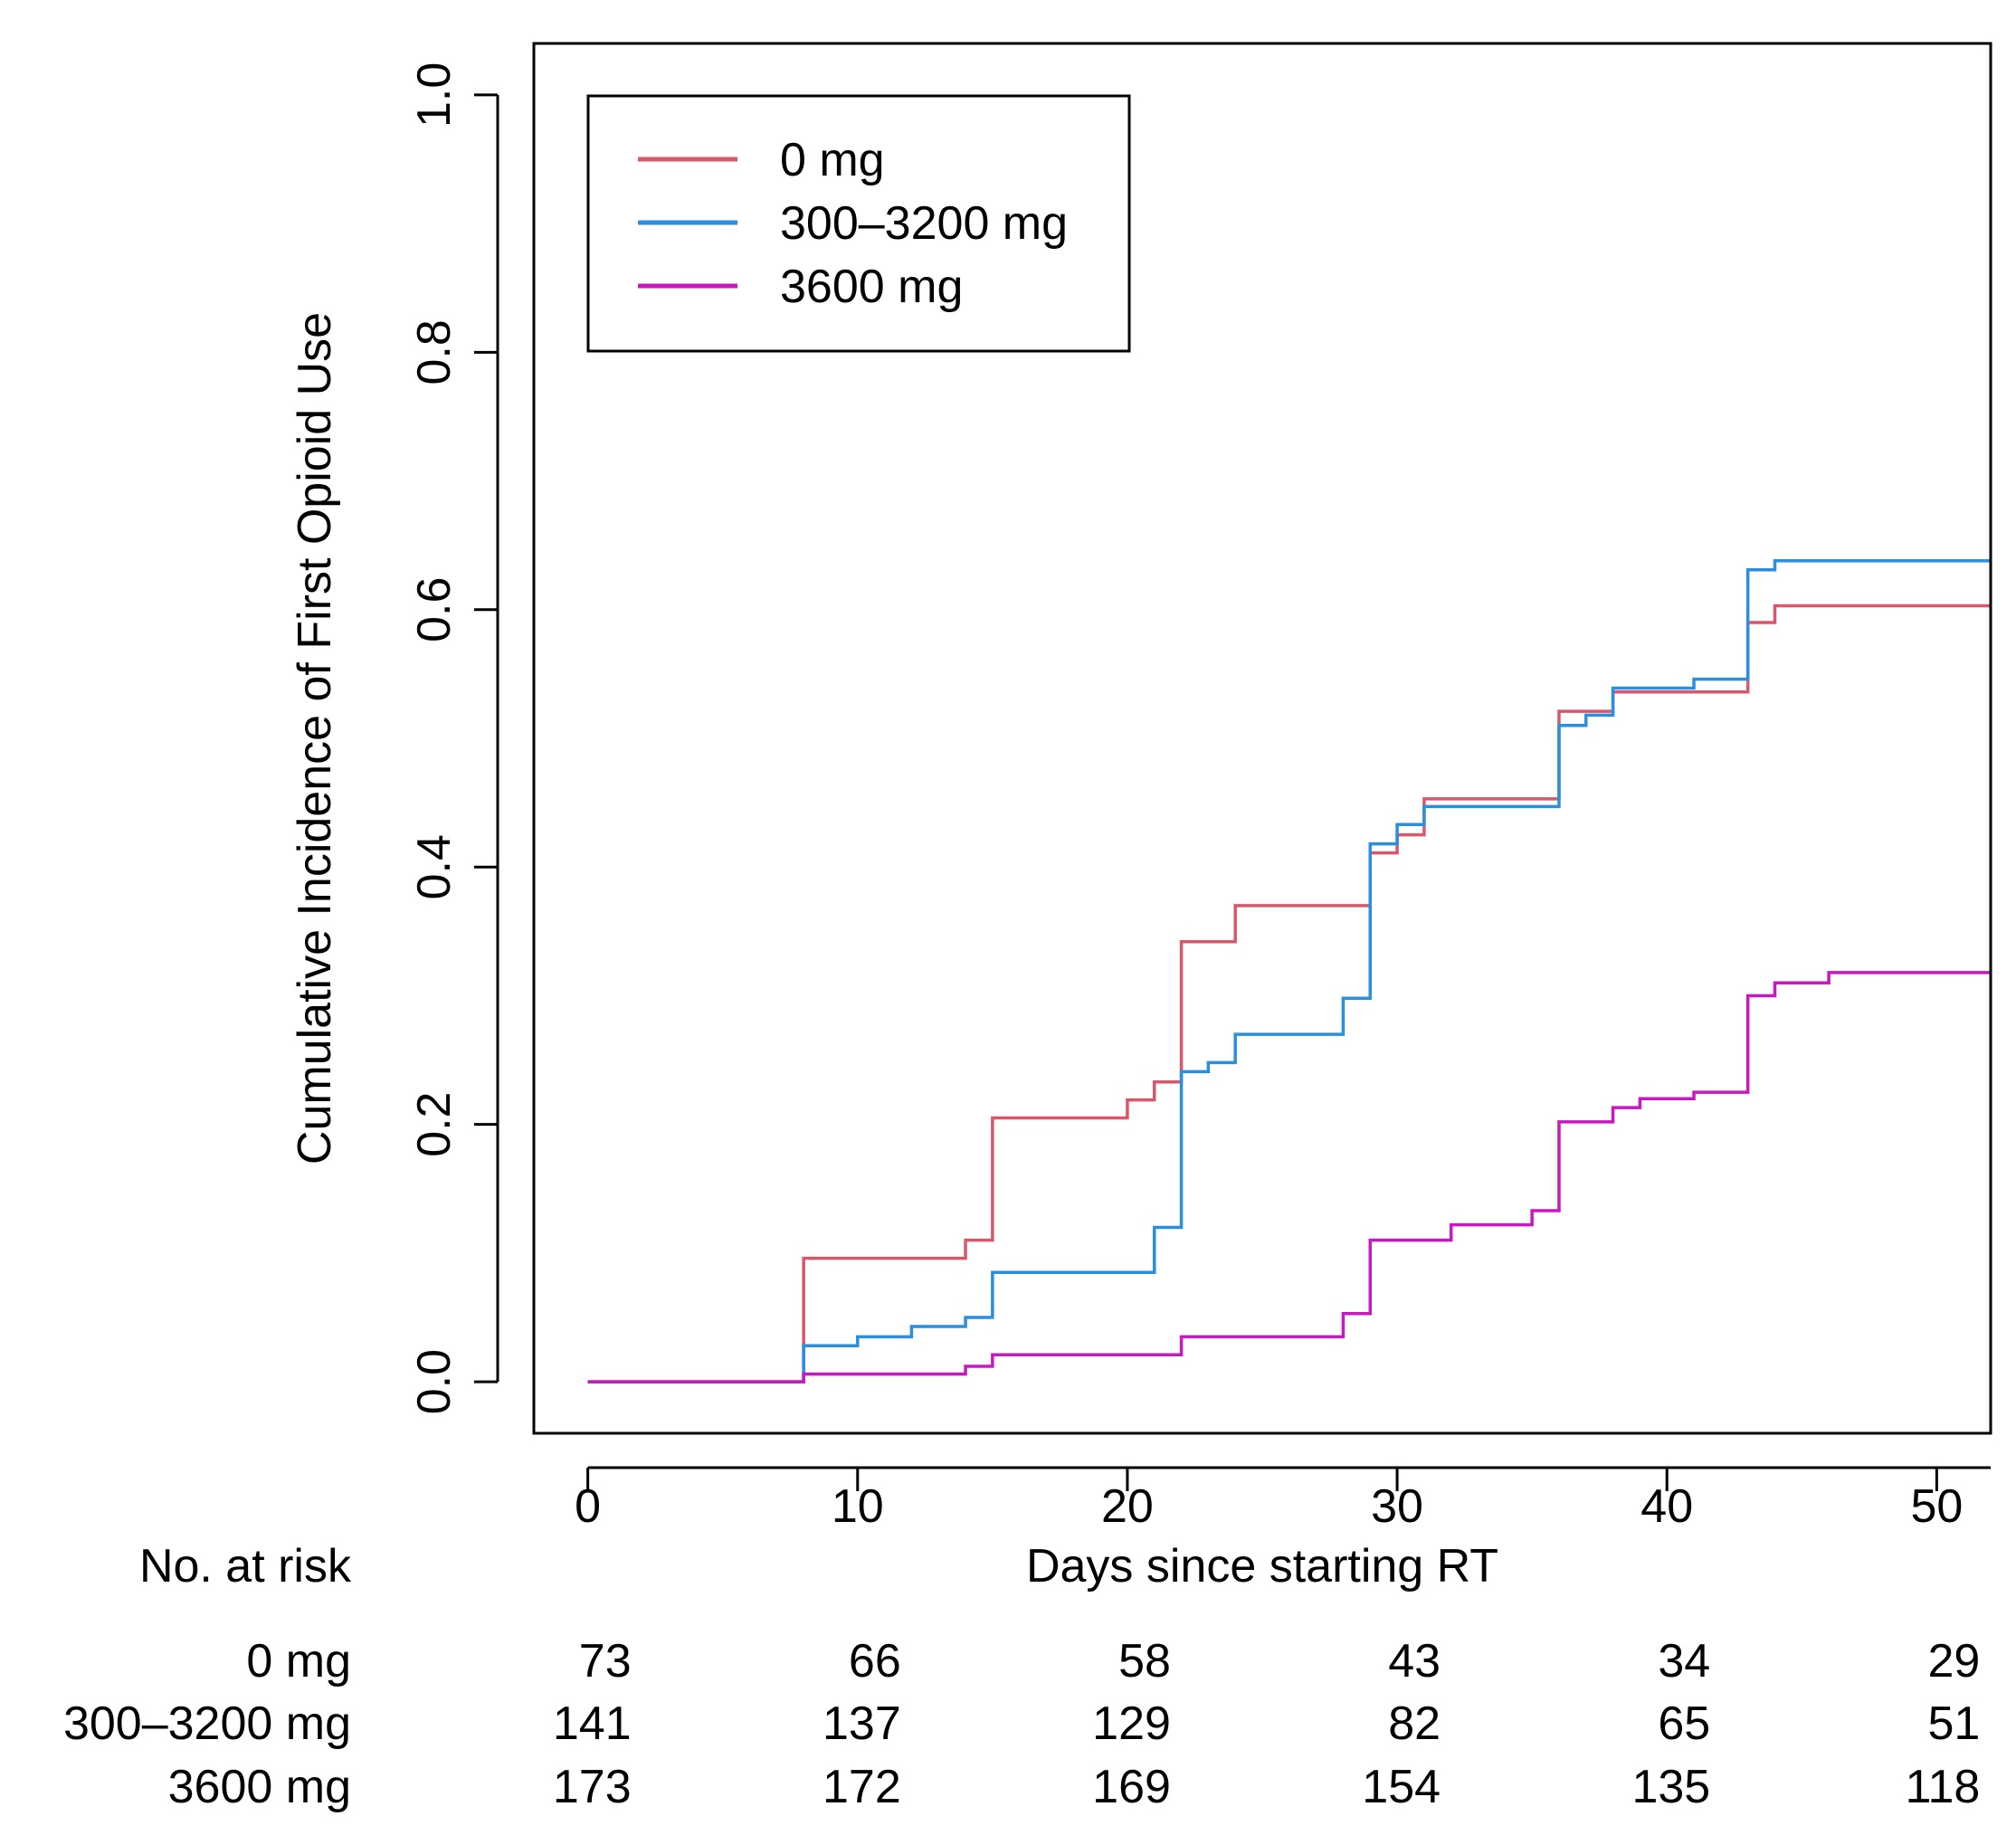 The height and width of the screenshot is (1835, 2016). Describe the element at coordinates (862, 1787) in the screenshot. I see `risk-cell: 172` at that location.